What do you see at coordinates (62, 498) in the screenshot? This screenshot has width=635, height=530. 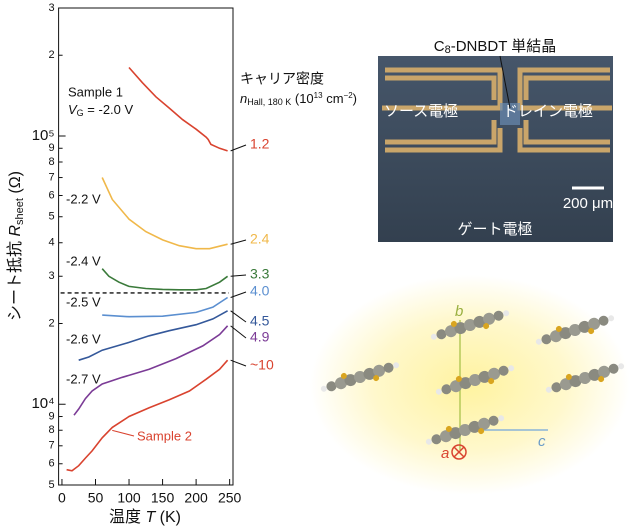 I see `x-tick-label: 0` at bounding box center [62, 498].